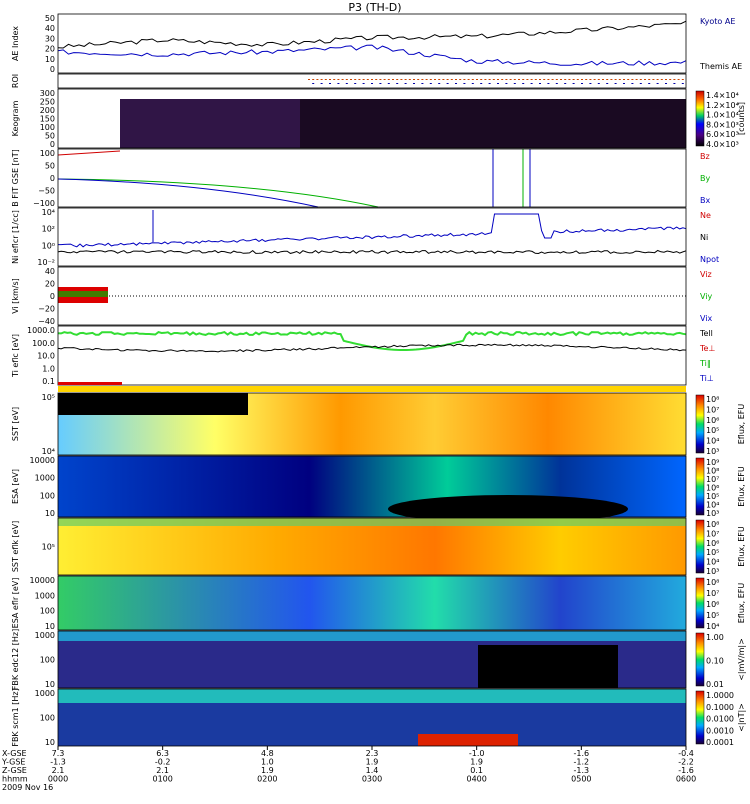  What do you see at coordinates (712, 543) in the screenshot?
I see `sst_i-cbar-tick: 10⁶` at bounding box center [712, 543].